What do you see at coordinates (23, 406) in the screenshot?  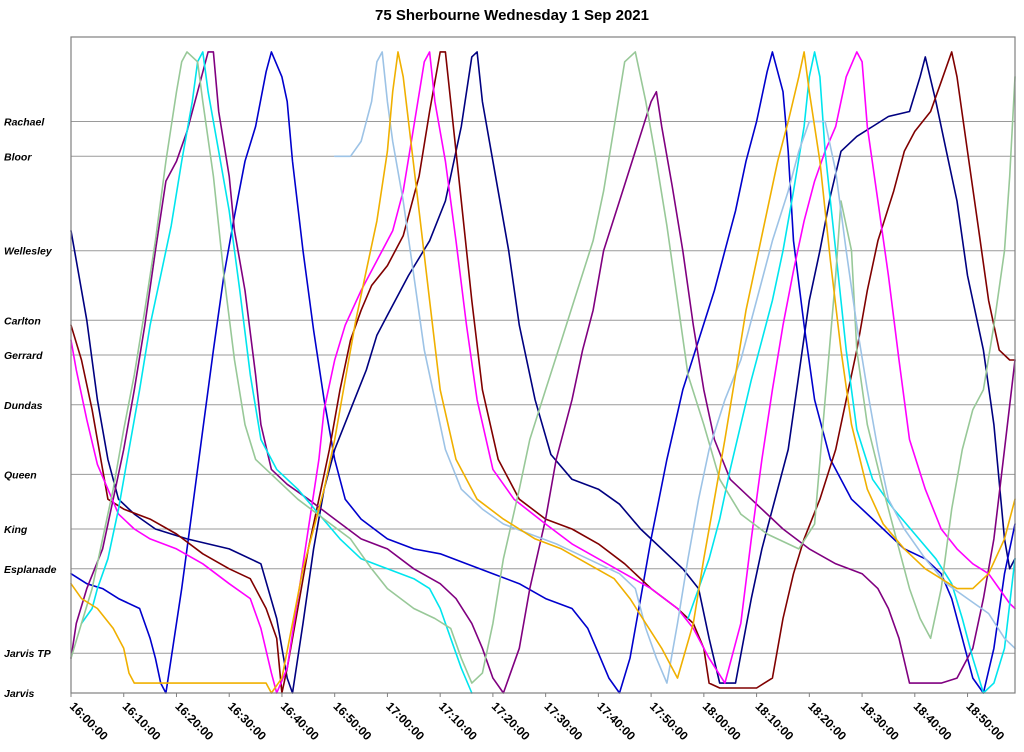 I see `stop-label: Dundas` at bounding box center [23, 406].